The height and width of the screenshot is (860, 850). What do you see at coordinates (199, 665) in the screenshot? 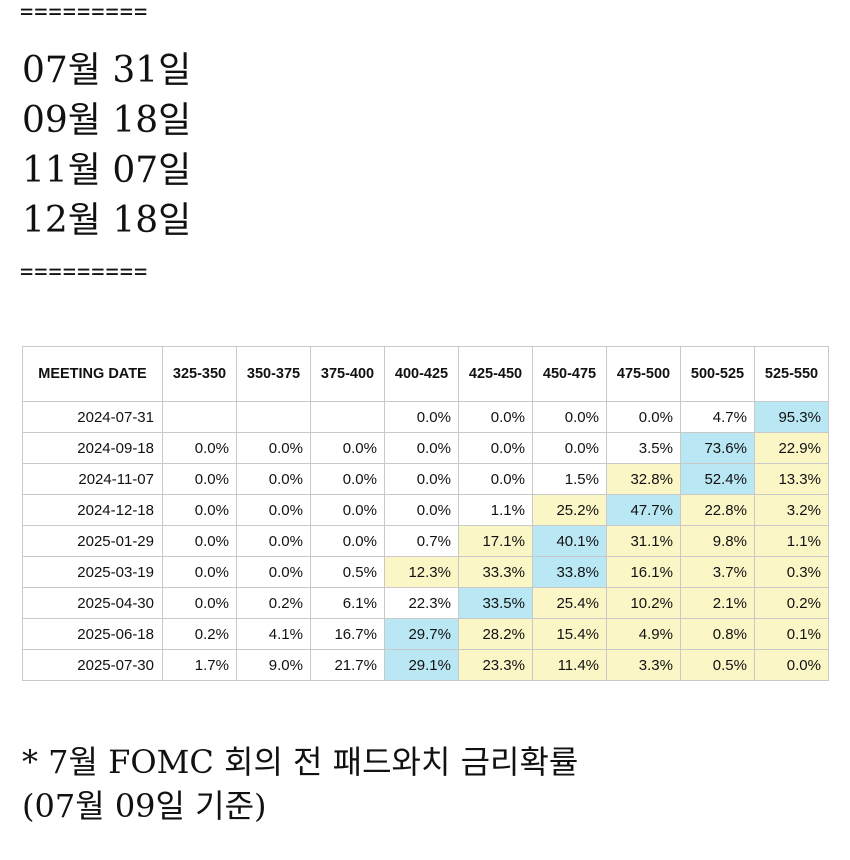
I see `probability-cell: 1.7%` at bounding box center [199, 665].